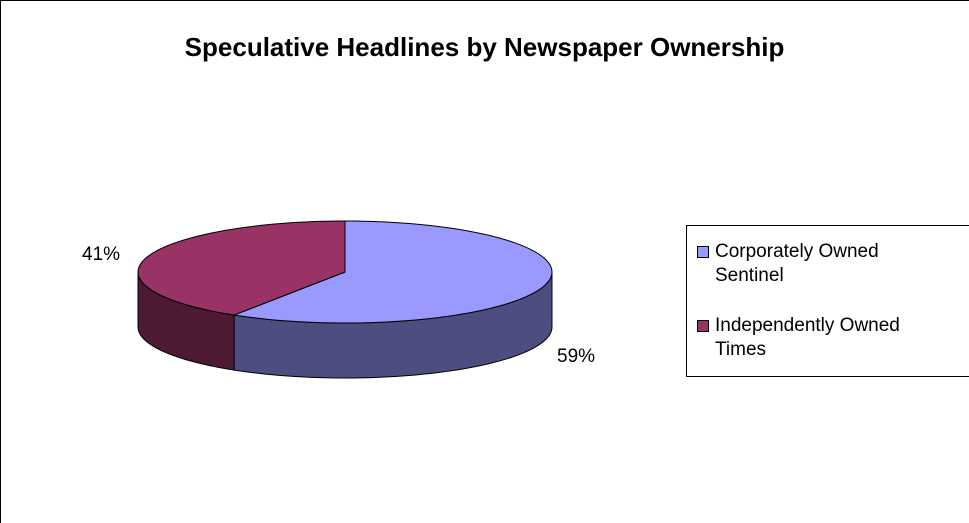 The image size is (969, 523). Describe the element at coordinates (576, 356) in the screenshot. I see `data-label-corporately-owned: 59%` at that location.